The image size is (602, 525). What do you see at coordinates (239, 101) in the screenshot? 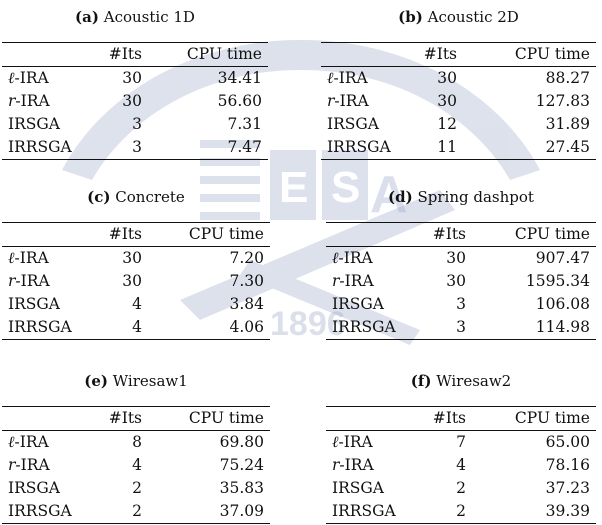
I see `cpu-time-cell: 56.60` at bounding box center [239, 101].